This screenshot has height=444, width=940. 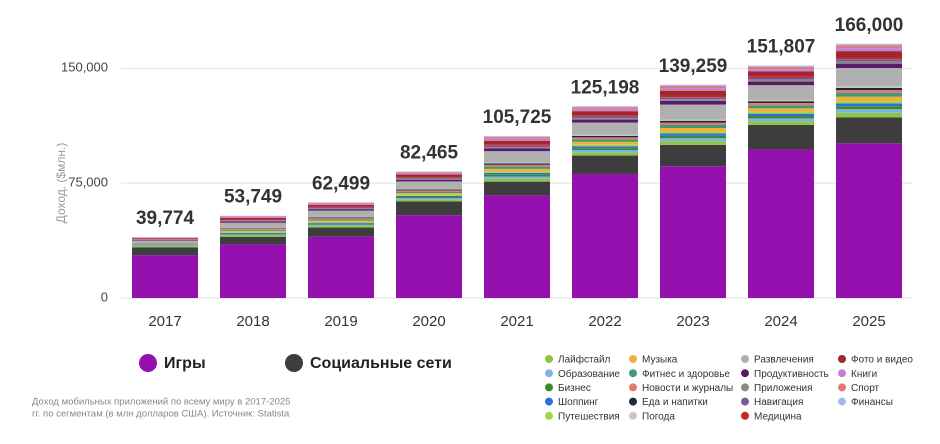 I want to click on legend-label: Медицина, so click(x=778, y=416).